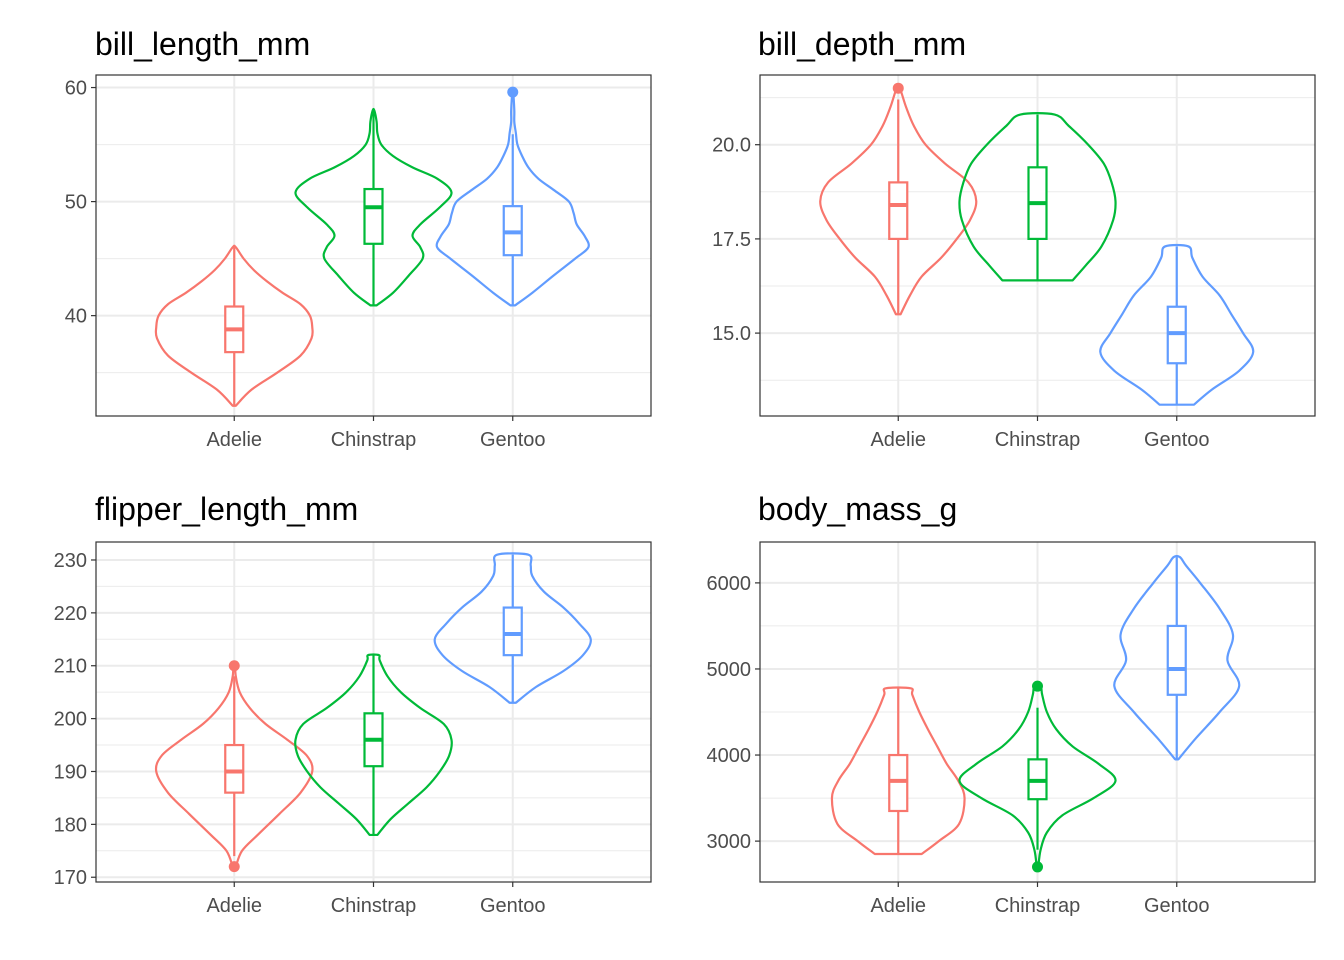 The width and height of the screenshot is (1344, 960). Describe the element at coordinates (729, 756) in the screenshot. I see `y-tick-label: 4000` at that location.